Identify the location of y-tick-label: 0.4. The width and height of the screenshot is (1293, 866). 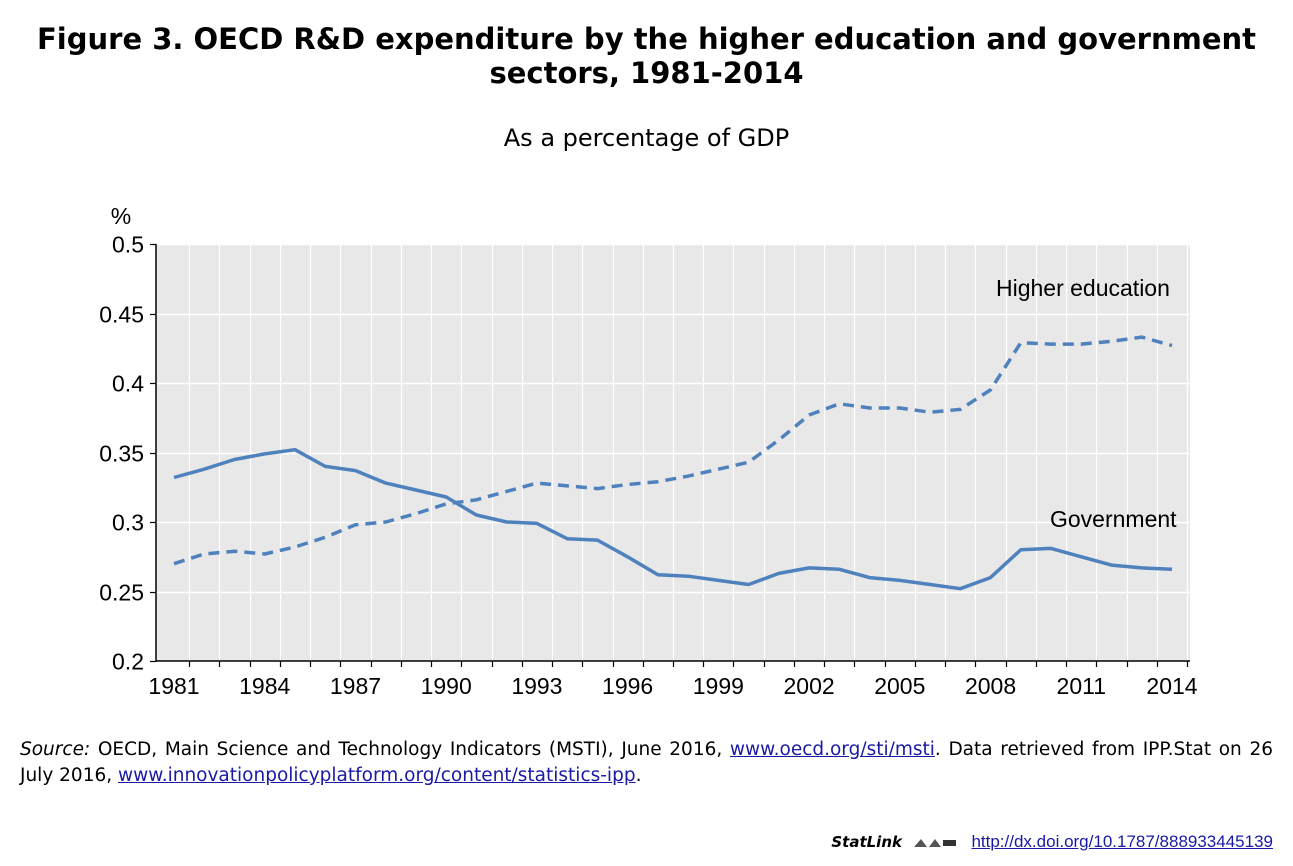
(128, 384).